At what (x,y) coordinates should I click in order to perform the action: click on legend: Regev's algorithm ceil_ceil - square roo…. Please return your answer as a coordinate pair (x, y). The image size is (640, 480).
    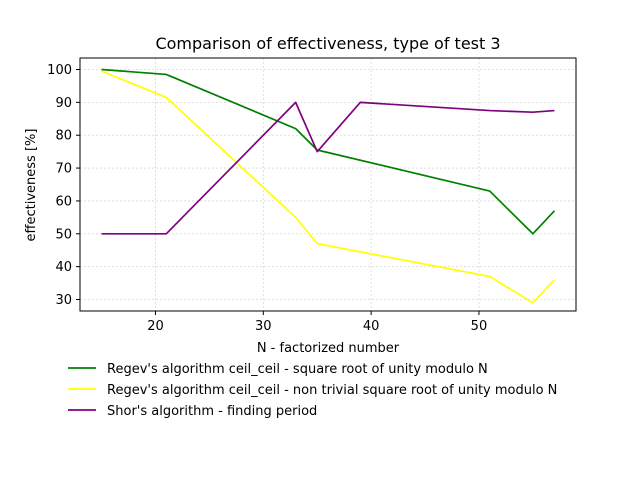
    Looking at the image, I should click on (312, 390).